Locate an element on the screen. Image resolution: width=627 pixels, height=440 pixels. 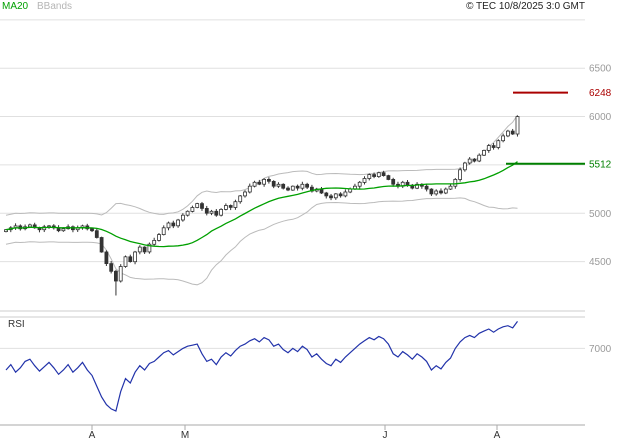
month-label: J is located at coordinates (385, 435).